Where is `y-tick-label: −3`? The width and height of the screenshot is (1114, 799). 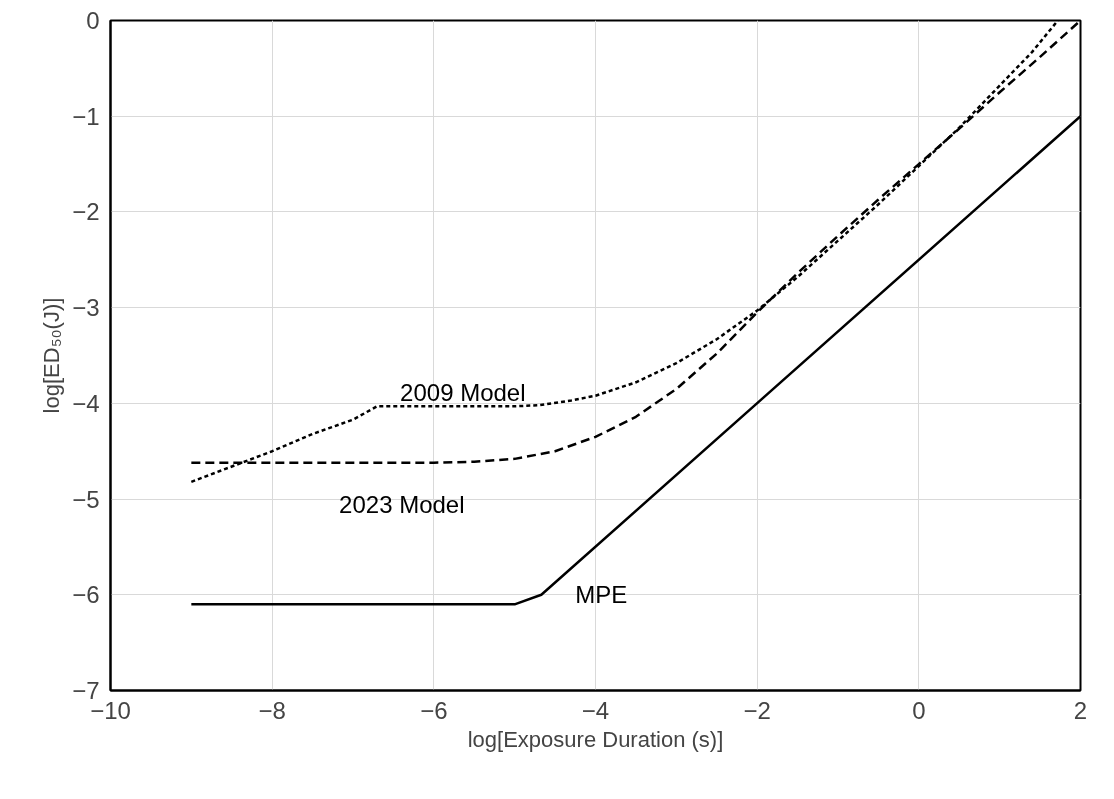 y-tick-label: −3 is located at coordinates (86, 308).